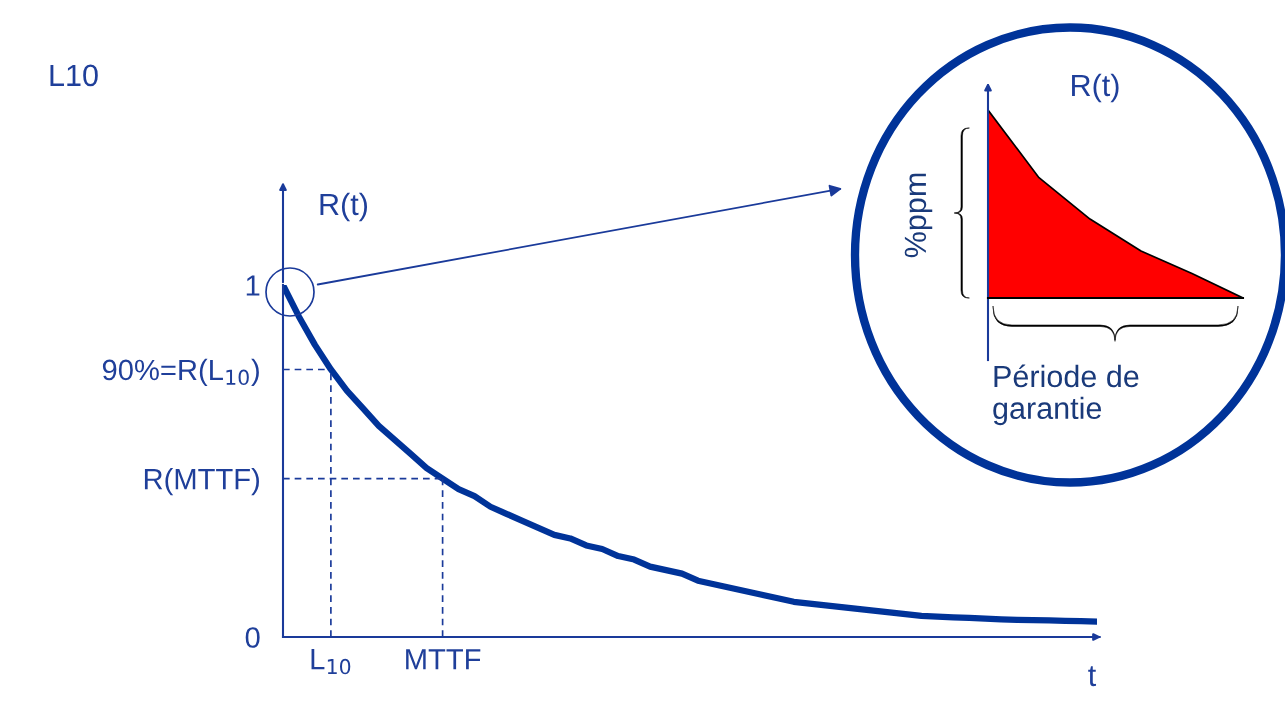  Describe the element at coordinates (201, 482) in the screenshot. I see `y-tick-label: R(MTTF)` at that location.